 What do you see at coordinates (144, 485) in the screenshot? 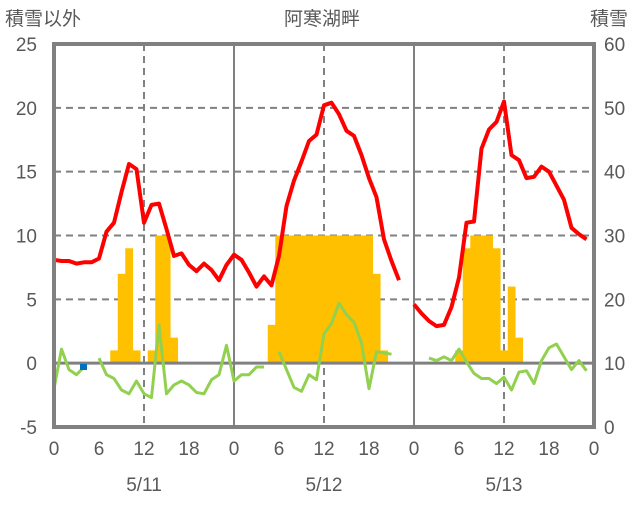
I see `date-label: 5/11` at bounding box center [144, 485].